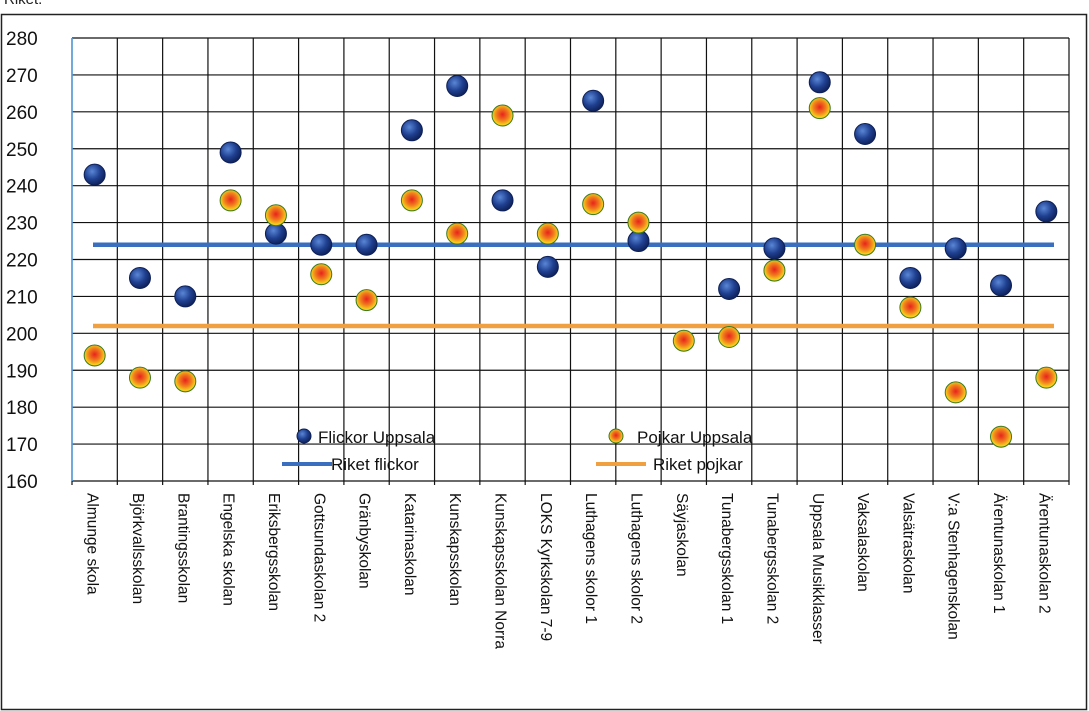 The height and width of the screenshot is (711, 1089). What do you see at coordinates (500, 571) in the screenshot?
I see `x-tick-label: Kunskapsskolan Norra` at bounding box center [500, 571].